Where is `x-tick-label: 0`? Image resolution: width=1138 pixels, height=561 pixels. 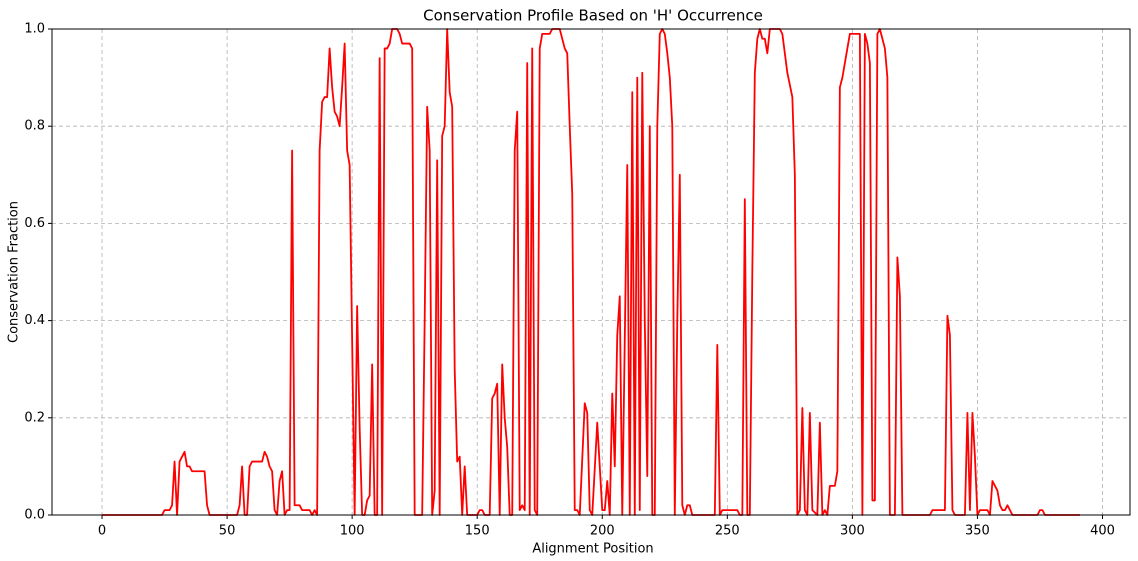
x-tick-label: 0 is located at coordinates (102, 531).